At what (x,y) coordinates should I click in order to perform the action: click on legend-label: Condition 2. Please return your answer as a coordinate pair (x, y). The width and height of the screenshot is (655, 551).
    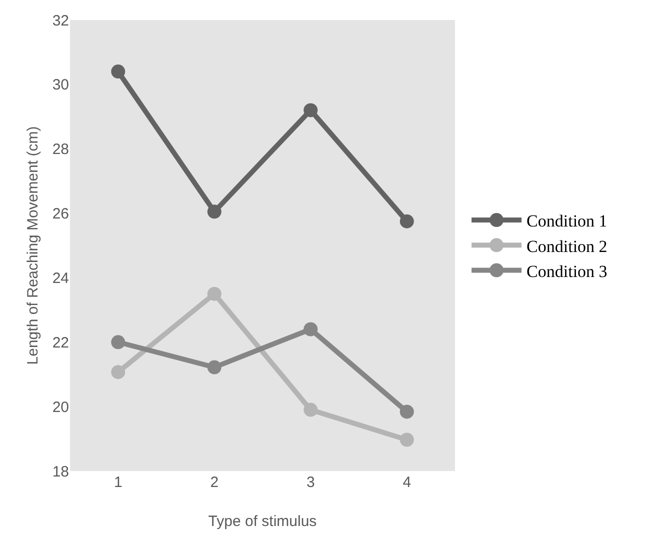
    Looking at the image, I should click on (567, 246).